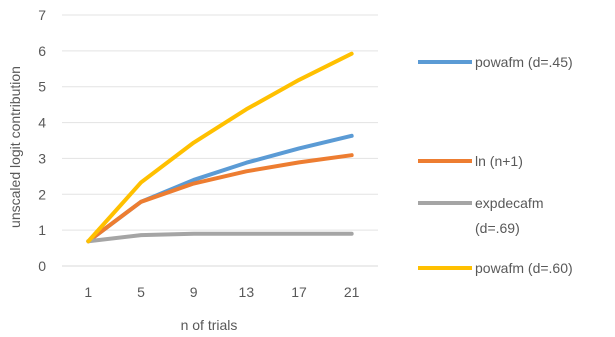 The width and height of the screenshot is (615, 337). What do you see at coordinates (42, 51) in the screenshot?
I see `y-tick-label: 6` at bounding box center [42, 51].